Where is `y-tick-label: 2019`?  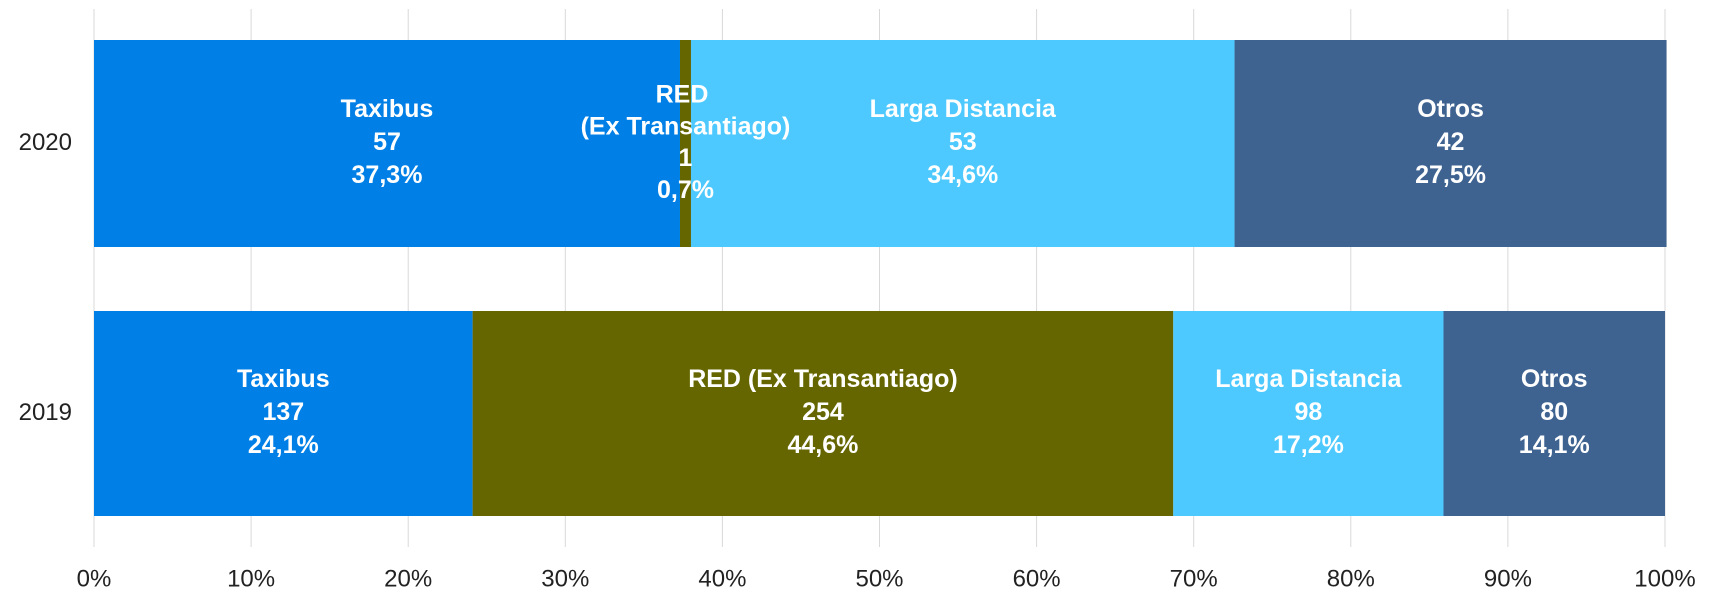
y-tick-label: 2019 is located at coordinates (45, 412).